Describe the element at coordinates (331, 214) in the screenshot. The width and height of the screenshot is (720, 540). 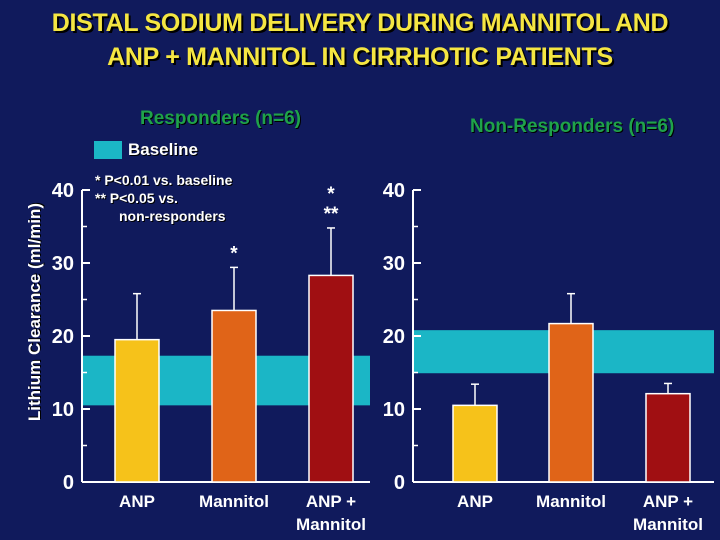
I see `significance-mark: **` at that location.